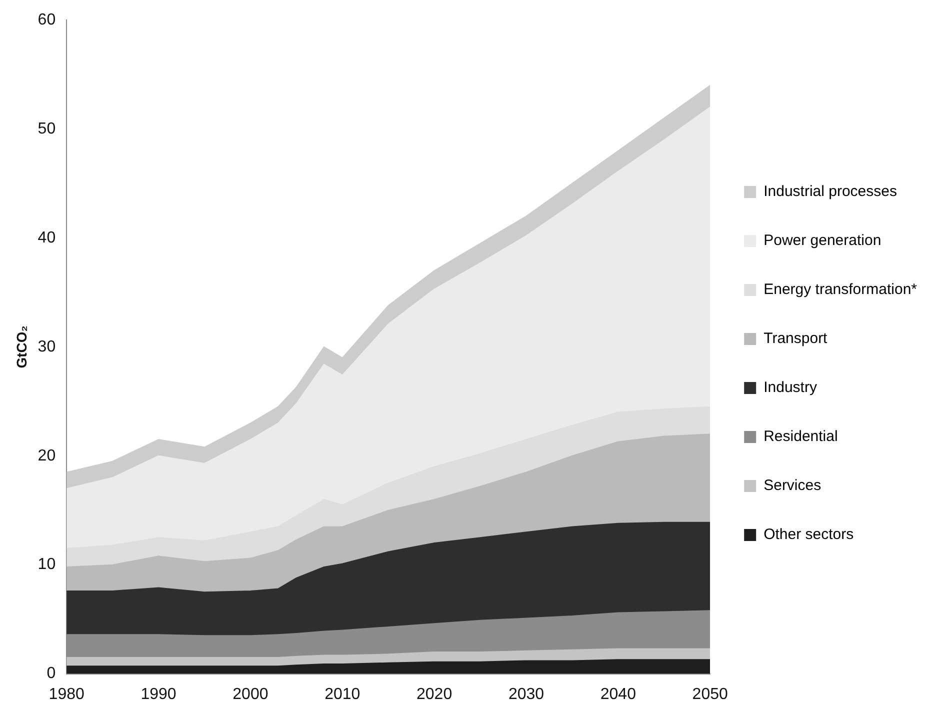 The height and width of the screenshot is (717, 947). What do you see at coordinates (51, 673) in the screenshot?
I see `y-tick-label: 0` at bounding box center [51, 673].